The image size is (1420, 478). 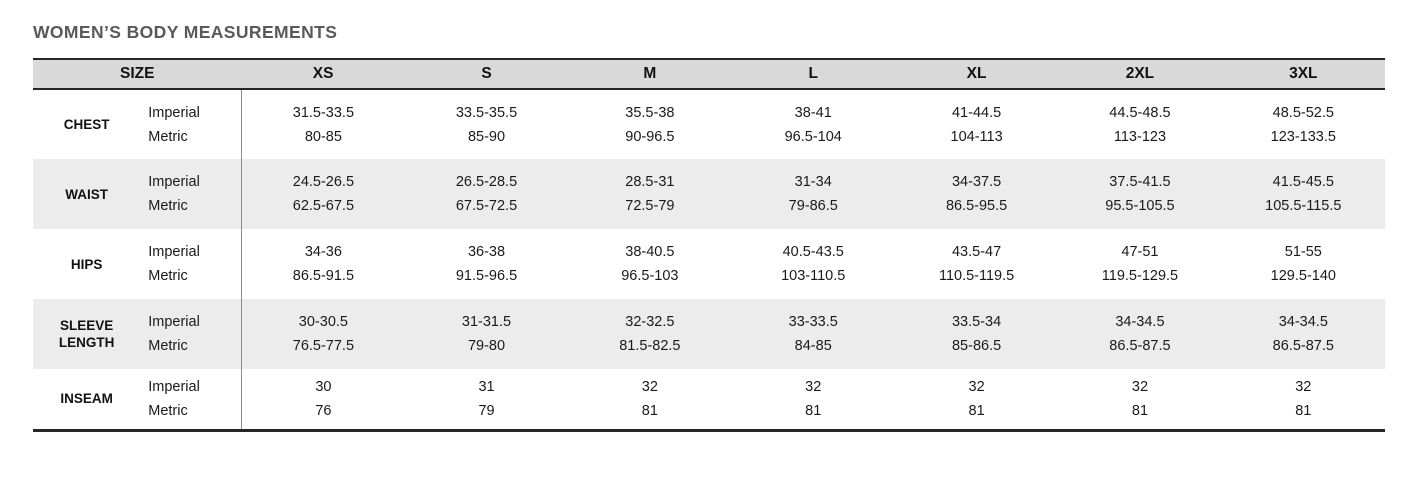 I want to click on row-label: INSEAM, so click(x=87, y=400).